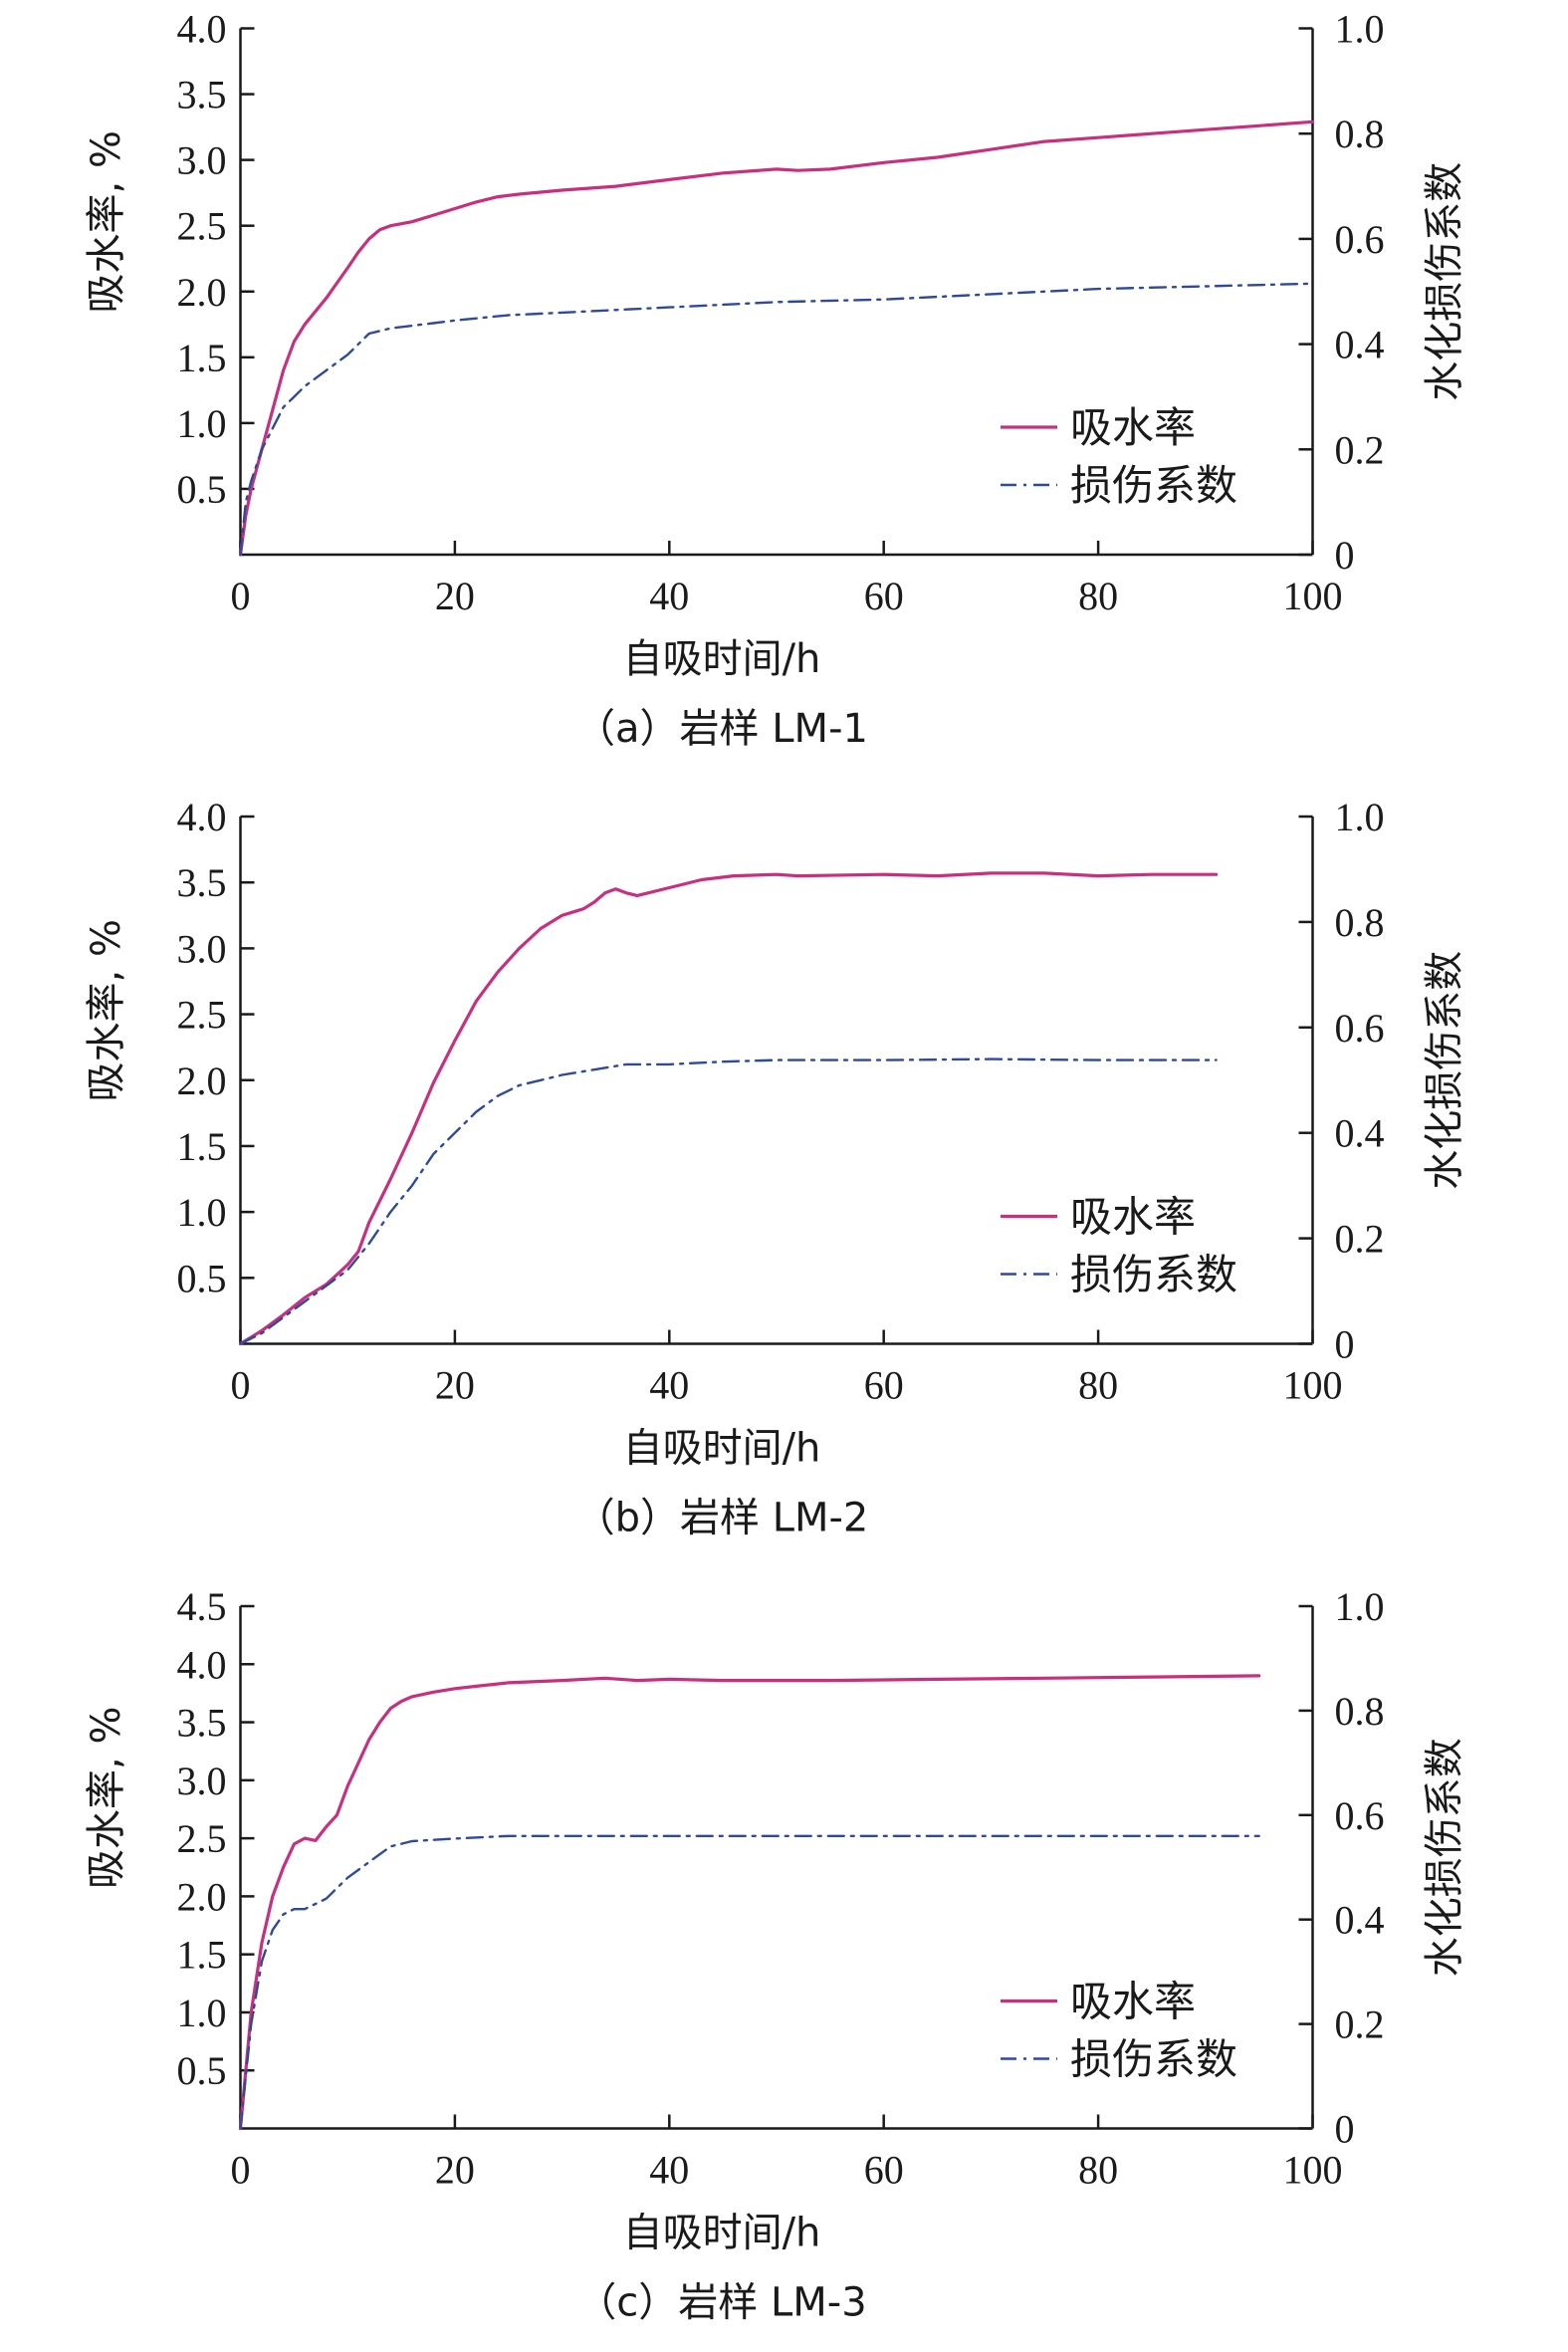 Image resolution: width=1568 pixels, height=2352 pixels. Describe the element at coordinates (722, 1518) in the screenshot. I see `panel-caption: （b）岩样 LM-2` at that location.